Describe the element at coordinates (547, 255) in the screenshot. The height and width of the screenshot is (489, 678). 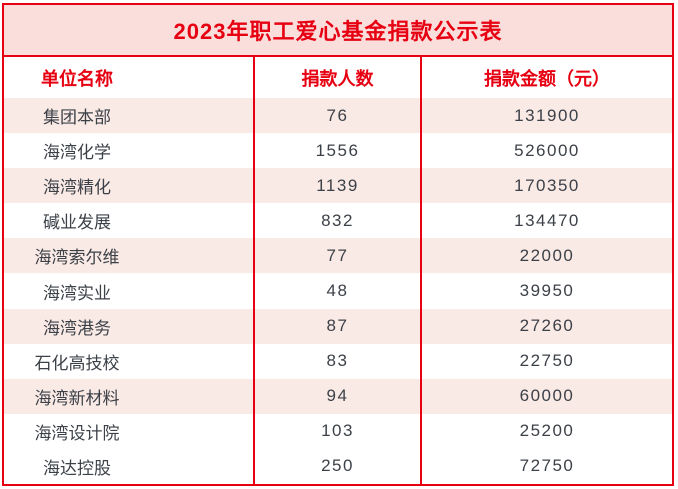
I see `amount-cell: 22000` at that location.